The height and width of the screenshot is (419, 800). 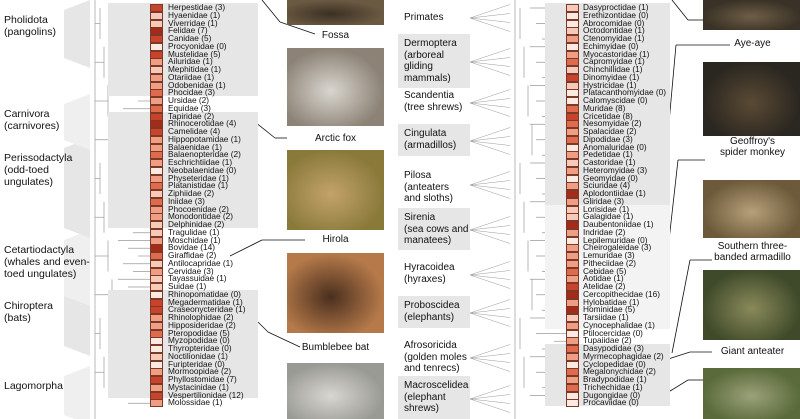 I want to click on left-family-label: Delphinidae (2), so click(x=196, y=224).